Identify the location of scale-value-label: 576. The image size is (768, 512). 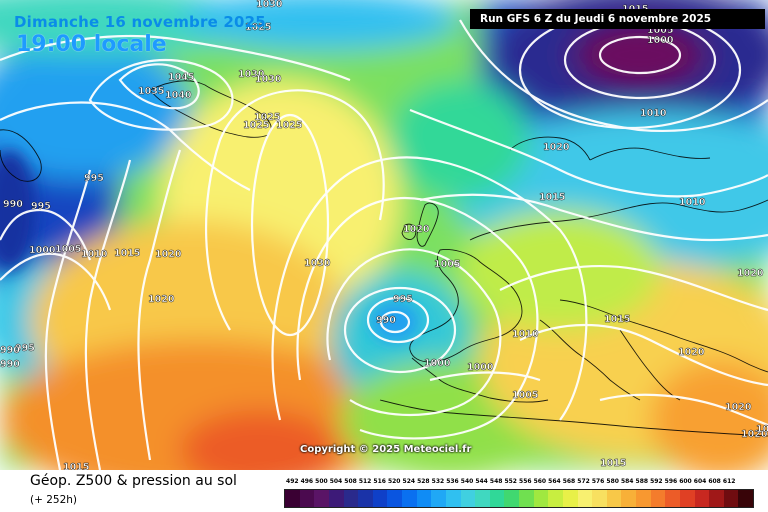
(598, 481).